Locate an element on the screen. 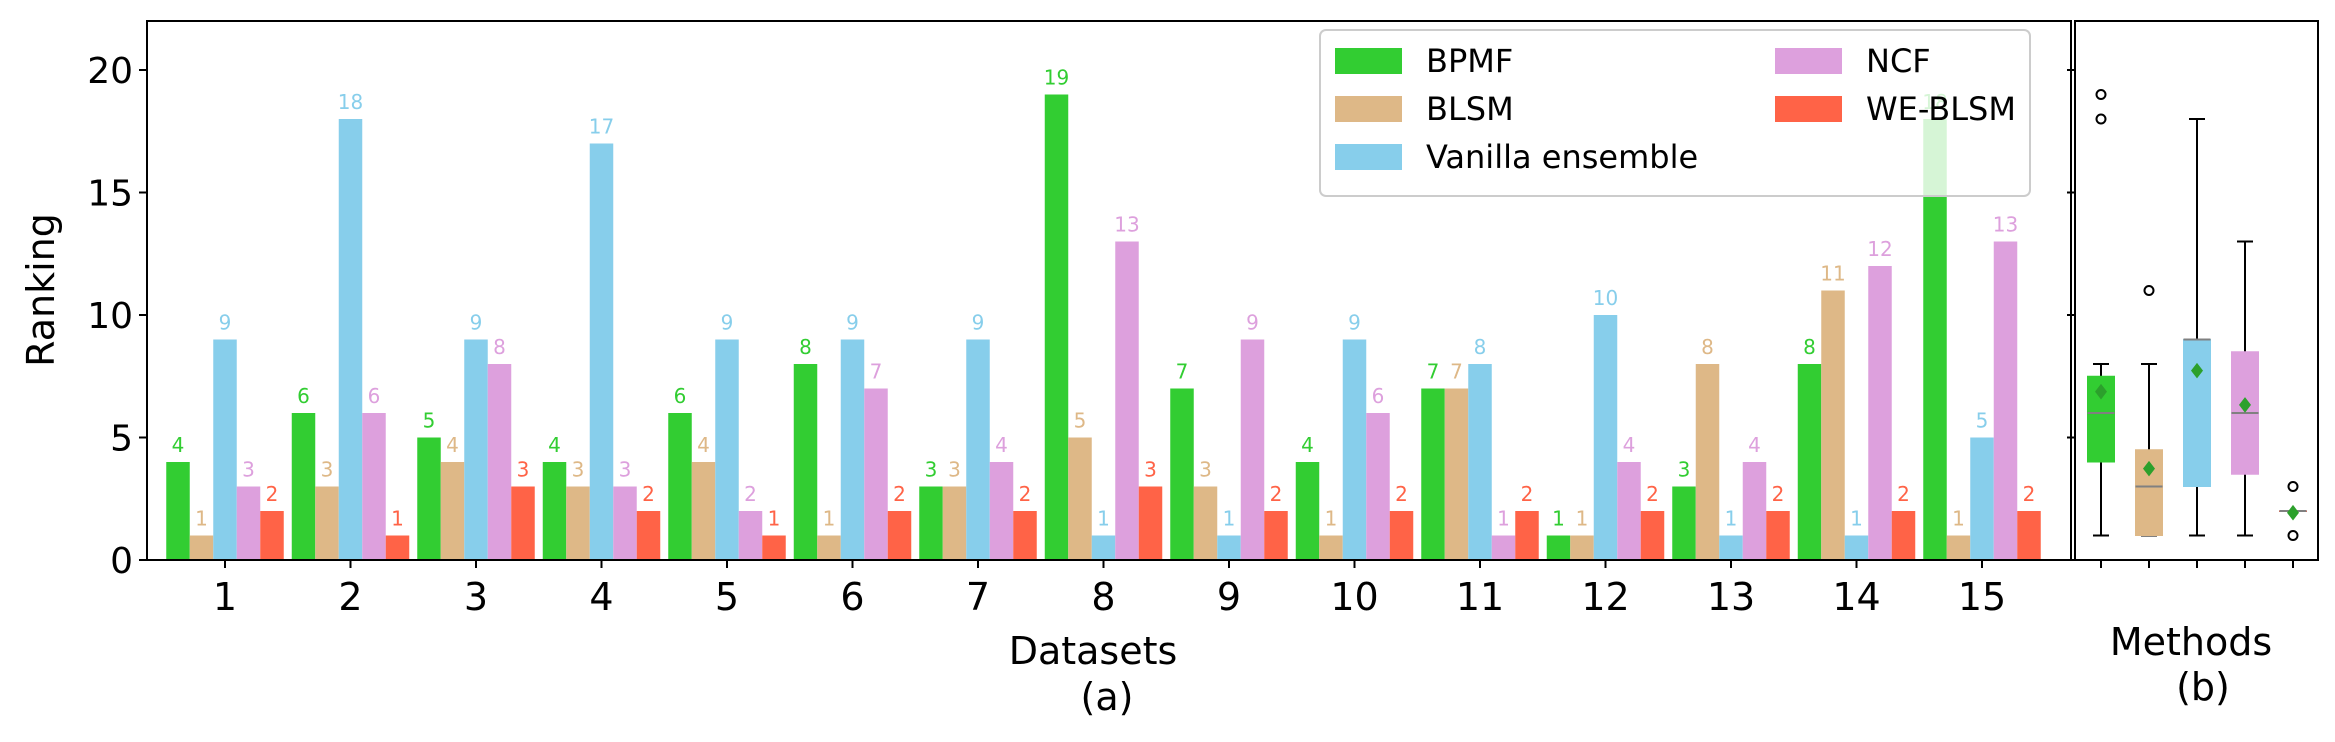  y-axis-label: Ranking is located at coordinates (41, 290).